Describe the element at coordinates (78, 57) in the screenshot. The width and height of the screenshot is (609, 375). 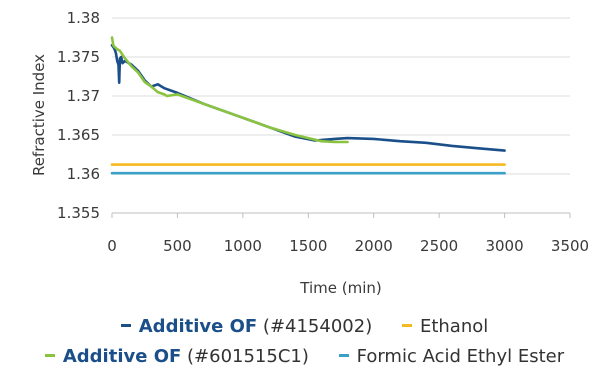
I see `y-tick-label: 1.375` at that location.